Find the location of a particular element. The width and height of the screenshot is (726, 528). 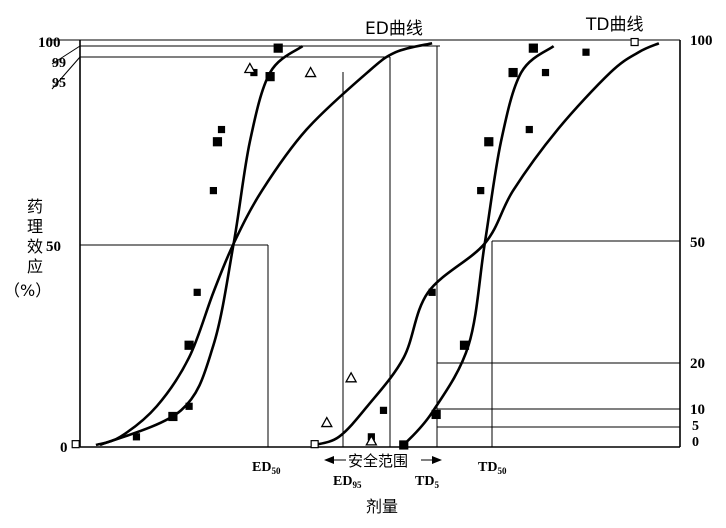

left-tick-0: 0 is located at coordinates (64, 448).